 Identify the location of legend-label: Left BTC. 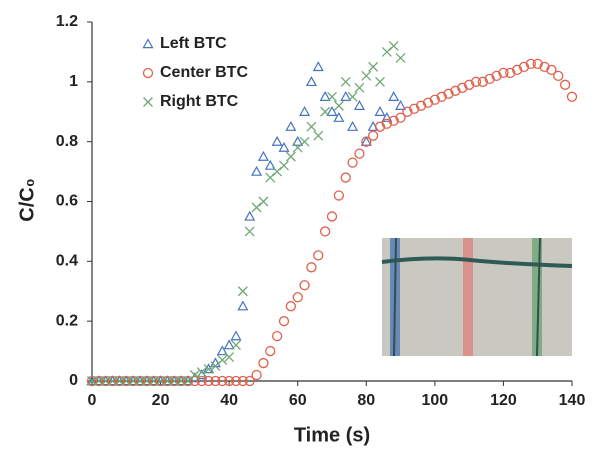
(193, 43).